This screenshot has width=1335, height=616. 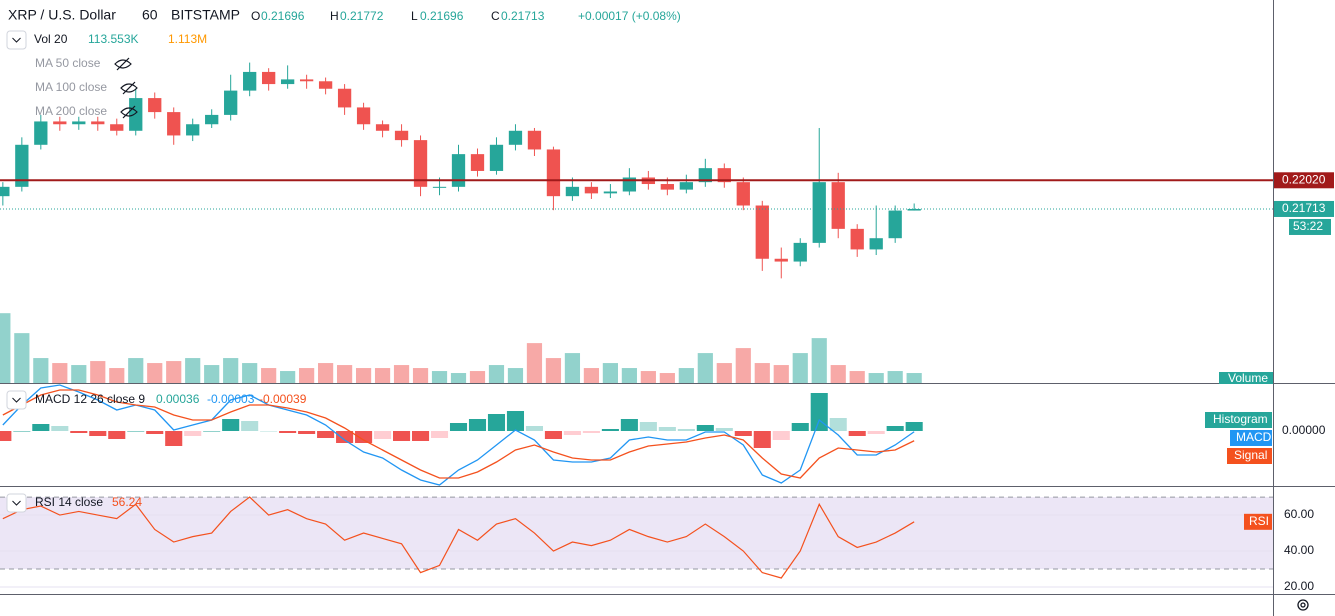 I want to click on ohlc-label: C, so click(x=495, y=16).